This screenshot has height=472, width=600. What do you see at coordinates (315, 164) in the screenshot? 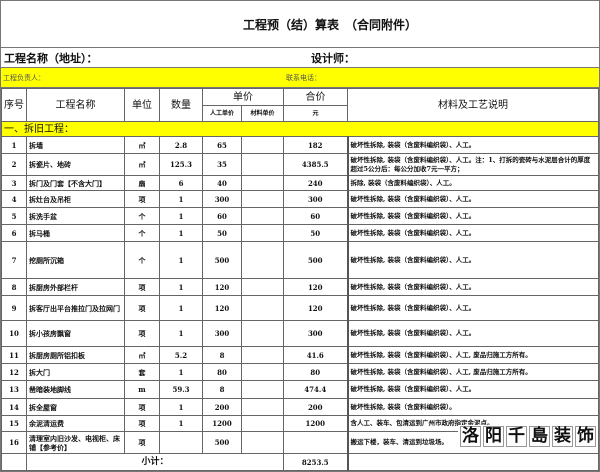
I see `cell-total: 4385.5` at bounding box center [315, 164].